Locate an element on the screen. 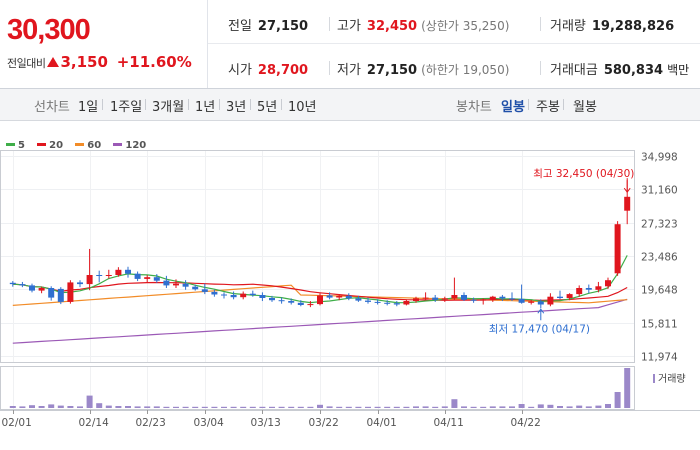 The height and width of the screenshot is (450, 700). y-tick-label: 23,486 is located at coordinates (659, 258).